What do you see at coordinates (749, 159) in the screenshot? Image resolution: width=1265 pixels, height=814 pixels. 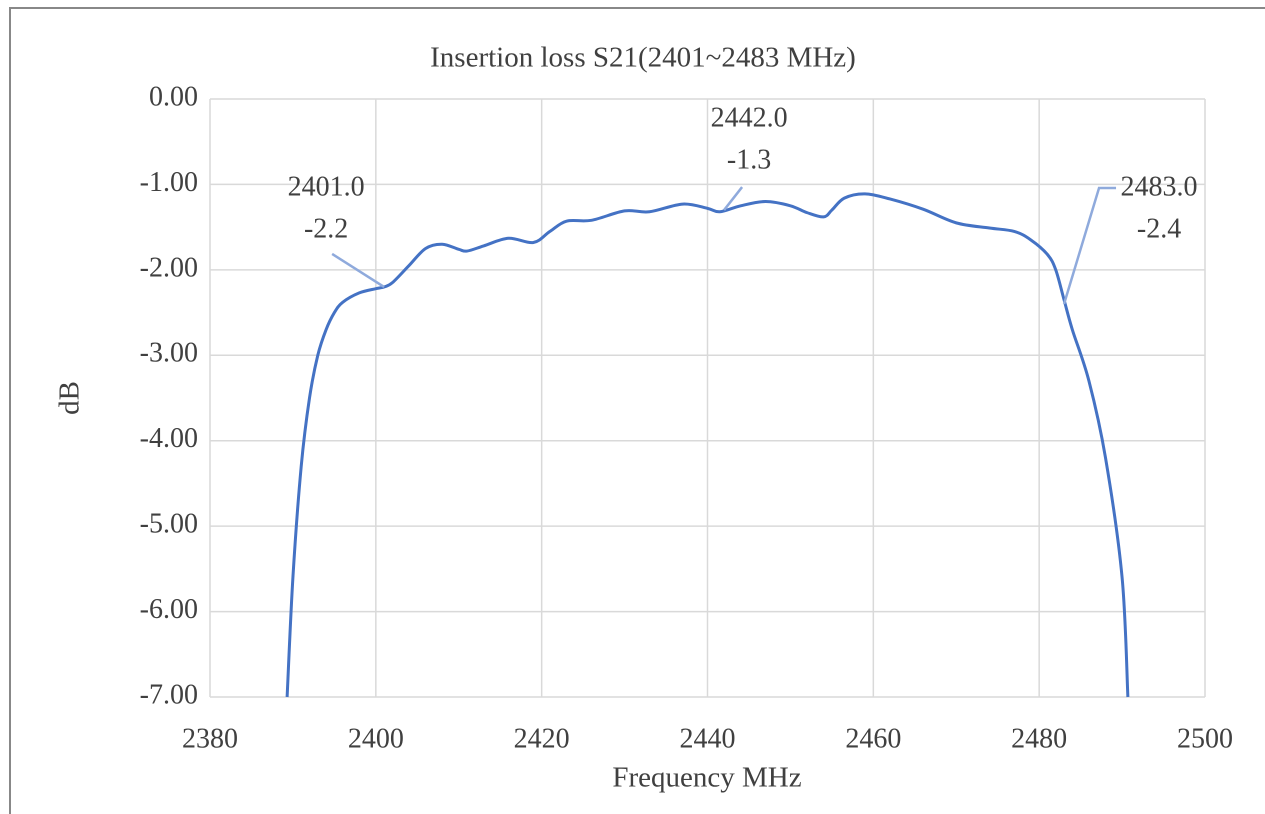 I see `annotation-y-label: -1.3` at bounding box center [749, 159].